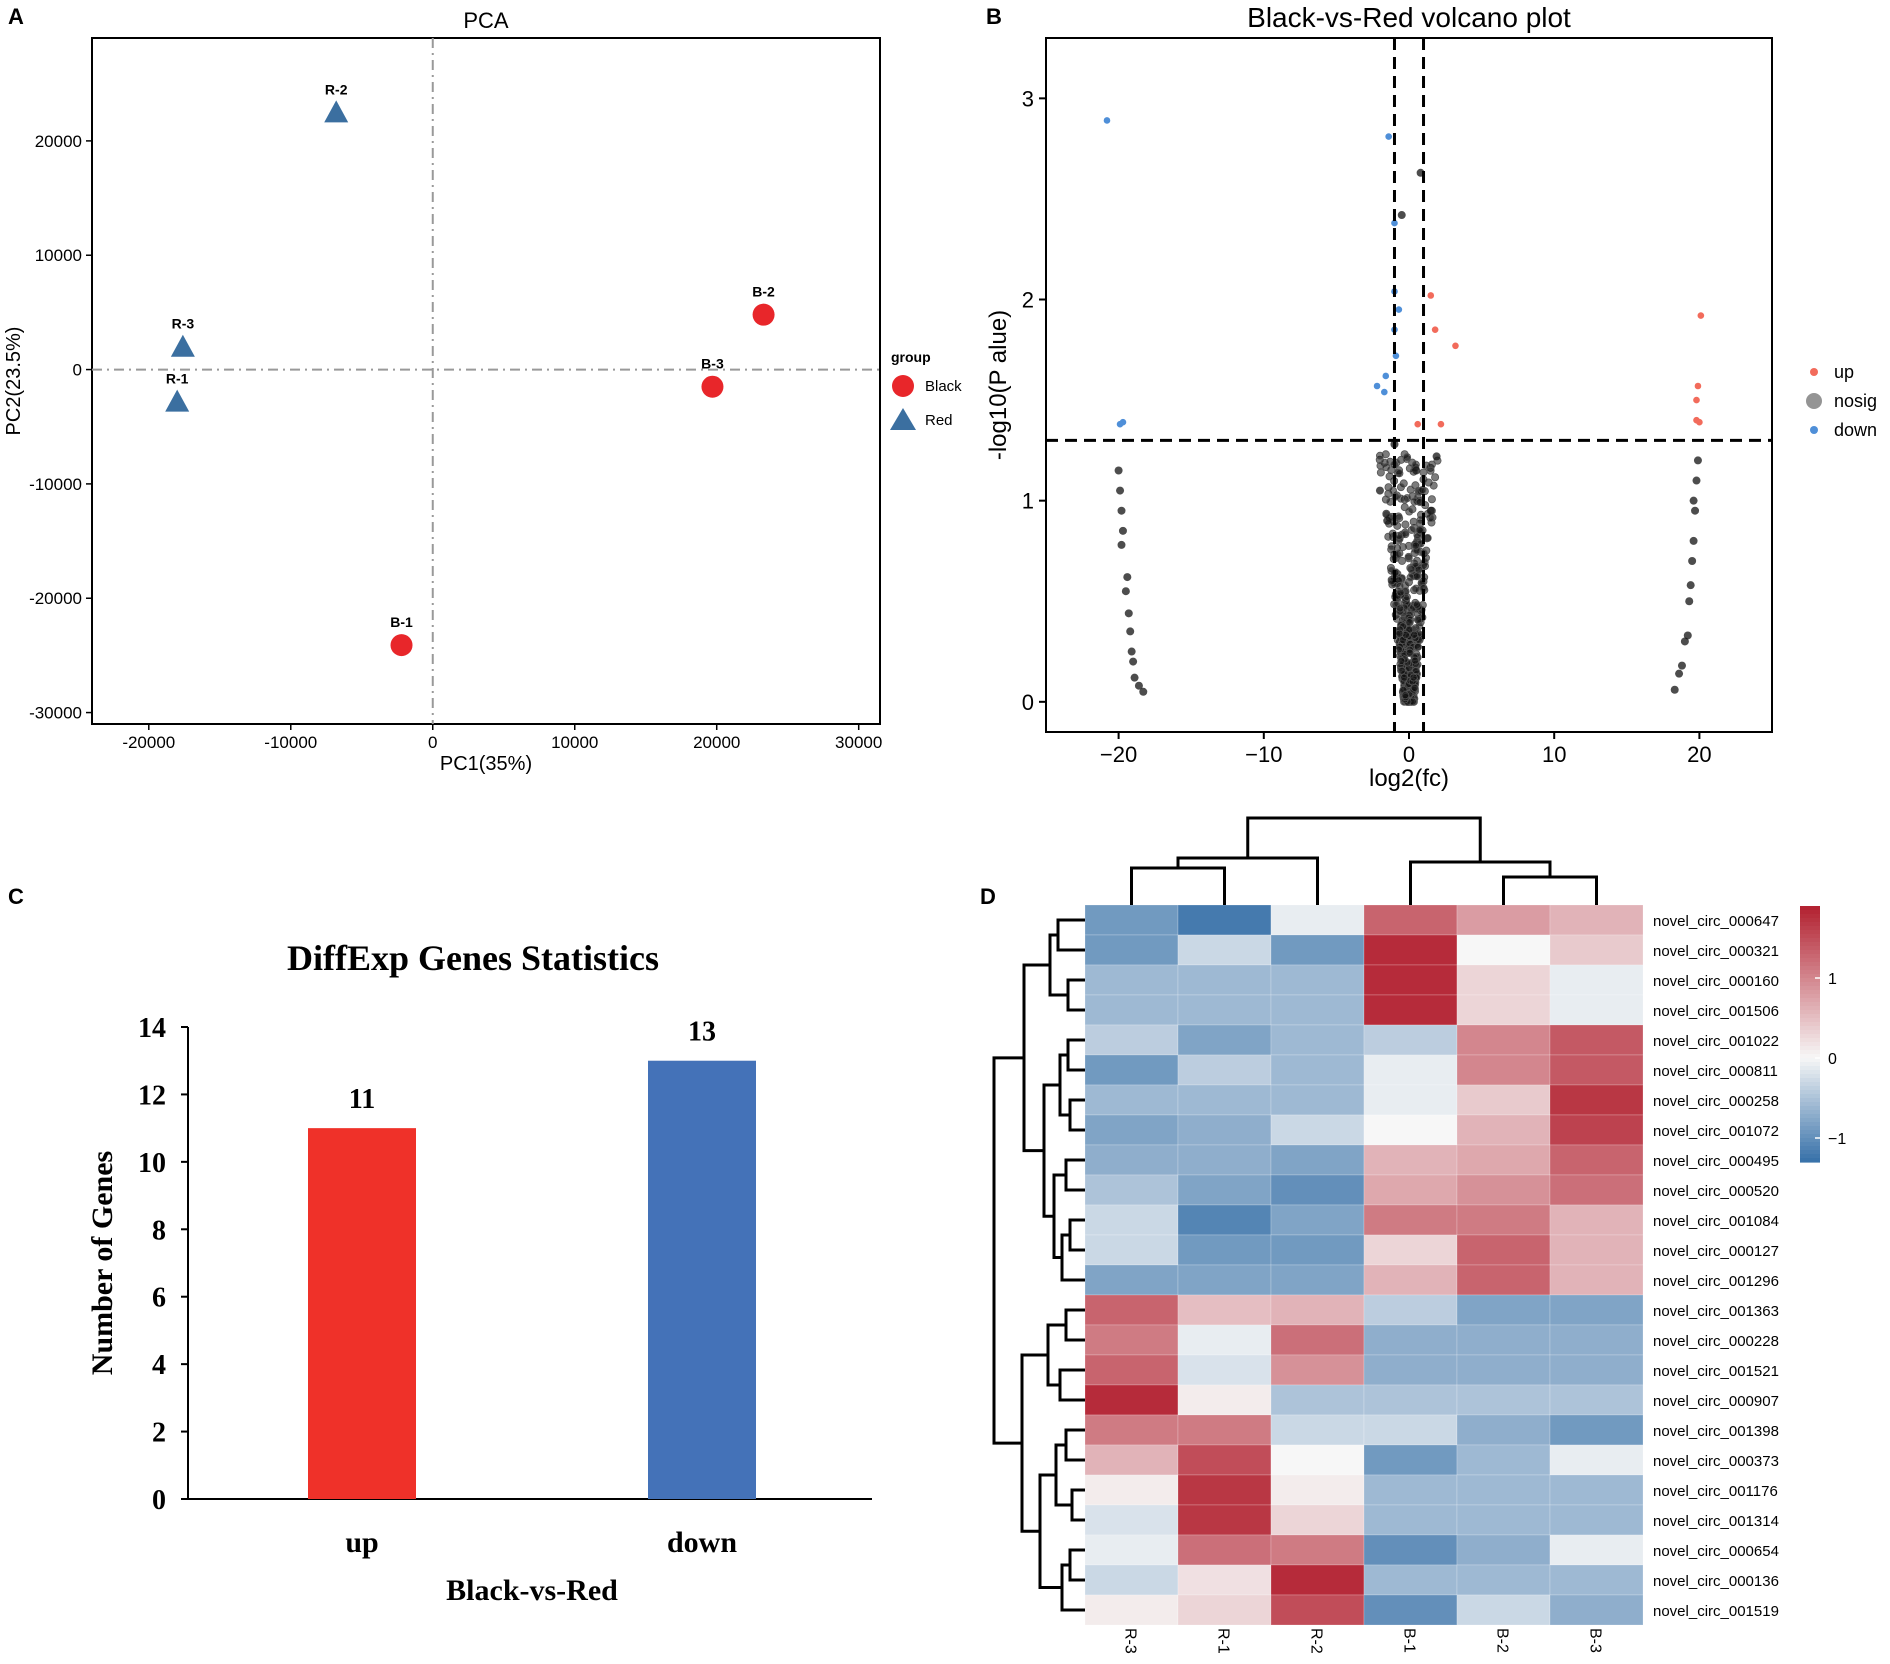 This screenshot has width=1890, height=1664. I want to click on bar-y-tick-label: 12, so click(152, 1095).